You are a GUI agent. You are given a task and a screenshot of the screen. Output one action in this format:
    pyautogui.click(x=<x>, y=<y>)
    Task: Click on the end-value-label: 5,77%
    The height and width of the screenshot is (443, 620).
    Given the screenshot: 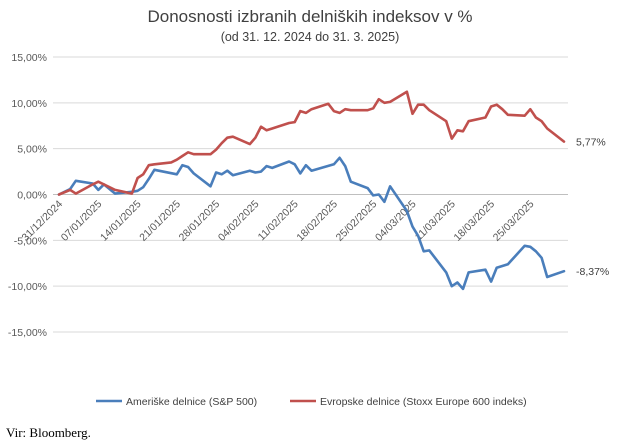 What is the action you would take?
    pyautogui.click(x=591, y=143)
    